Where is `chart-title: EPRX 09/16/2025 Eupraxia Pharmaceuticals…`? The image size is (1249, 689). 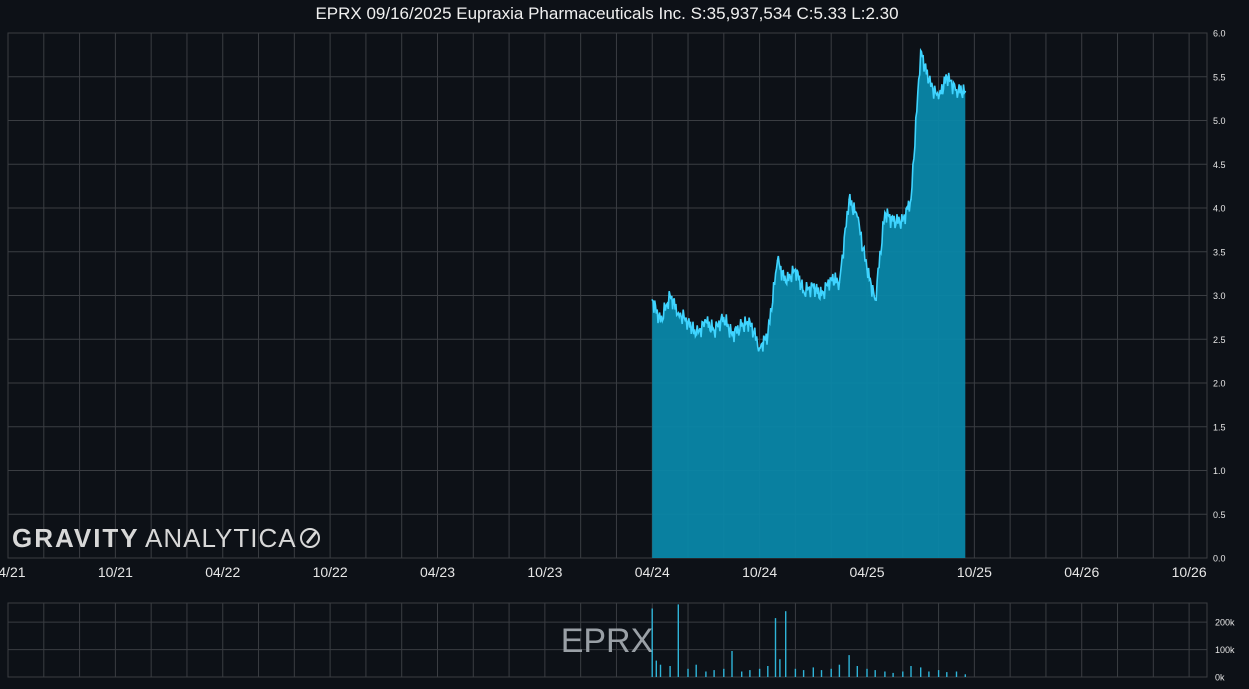
chart-title: EPRX 09/16/2025 Eupraxia Pharmaceuticals… is located at coordinates (607, 13).